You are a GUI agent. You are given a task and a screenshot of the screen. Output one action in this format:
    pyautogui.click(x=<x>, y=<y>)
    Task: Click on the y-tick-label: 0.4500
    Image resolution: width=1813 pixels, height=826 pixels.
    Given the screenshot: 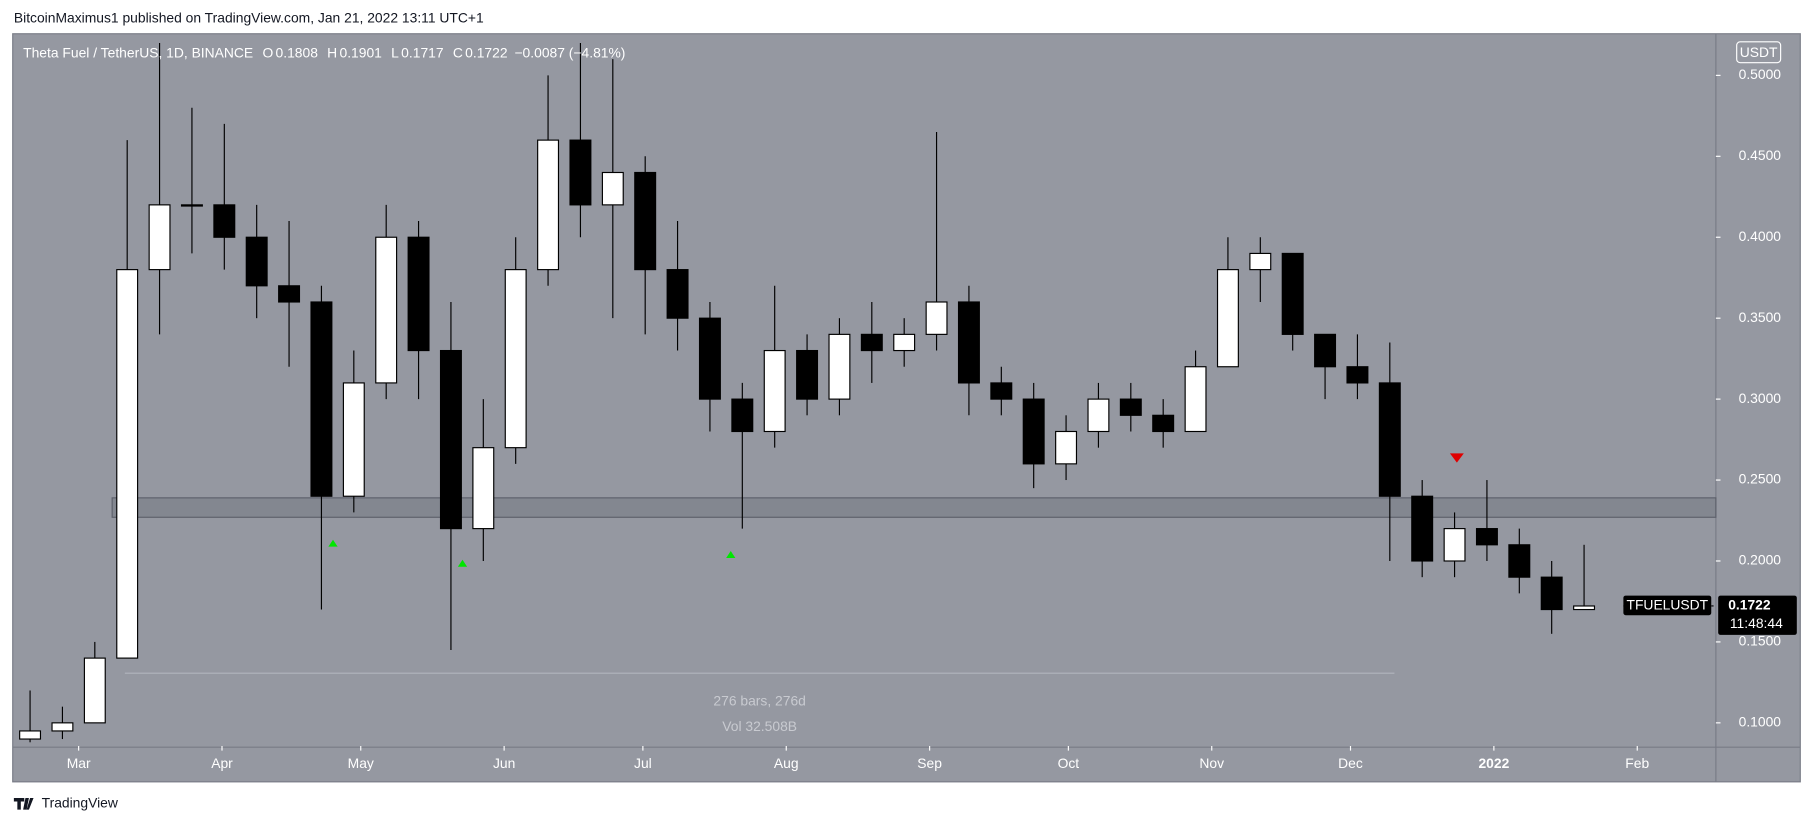 What is the action you would take?
    pyautogui.click(x=1760, y=155)
    